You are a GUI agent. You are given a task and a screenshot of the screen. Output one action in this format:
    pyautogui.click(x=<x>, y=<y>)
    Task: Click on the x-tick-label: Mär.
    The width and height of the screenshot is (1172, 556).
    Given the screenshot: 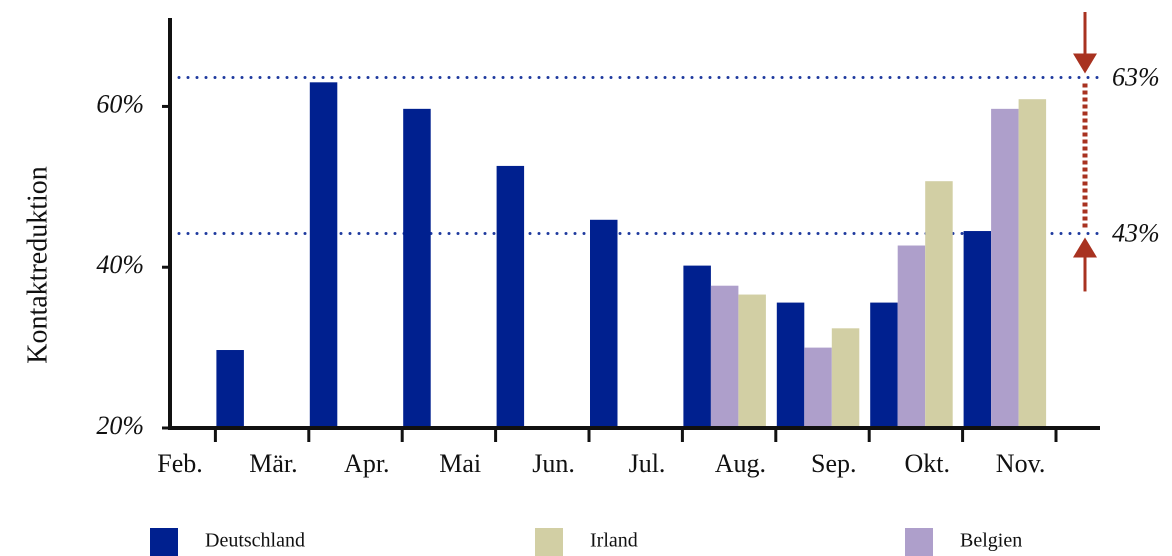 What is the action you would take?
    pyautogui.click(x=273, y=463)
    